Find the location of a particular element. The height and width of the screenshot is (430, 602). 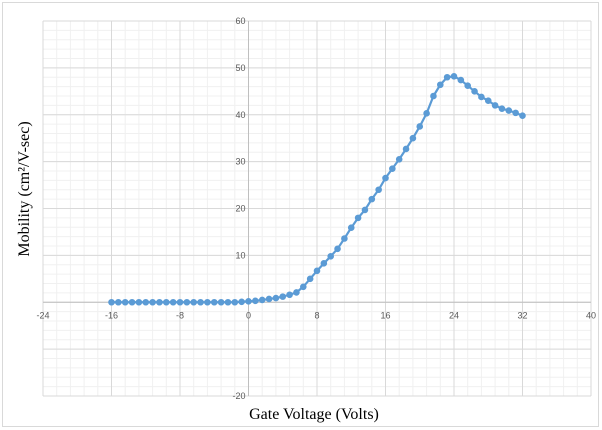

x-tick-label: -24 is located at coordinates (42, 315).